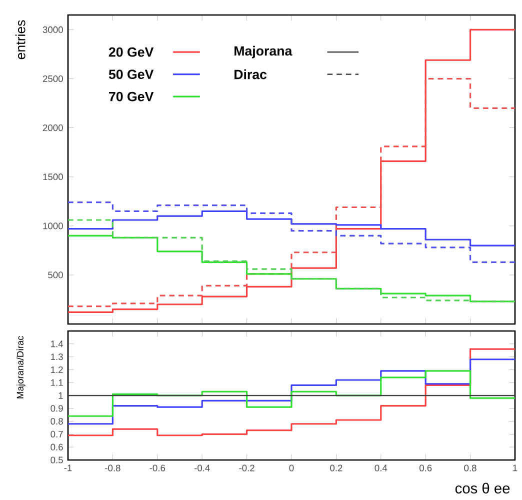  Describe the element at coordinates (470, 468) in the screenshot. I see `x-tick-label: 0.8` at that location.